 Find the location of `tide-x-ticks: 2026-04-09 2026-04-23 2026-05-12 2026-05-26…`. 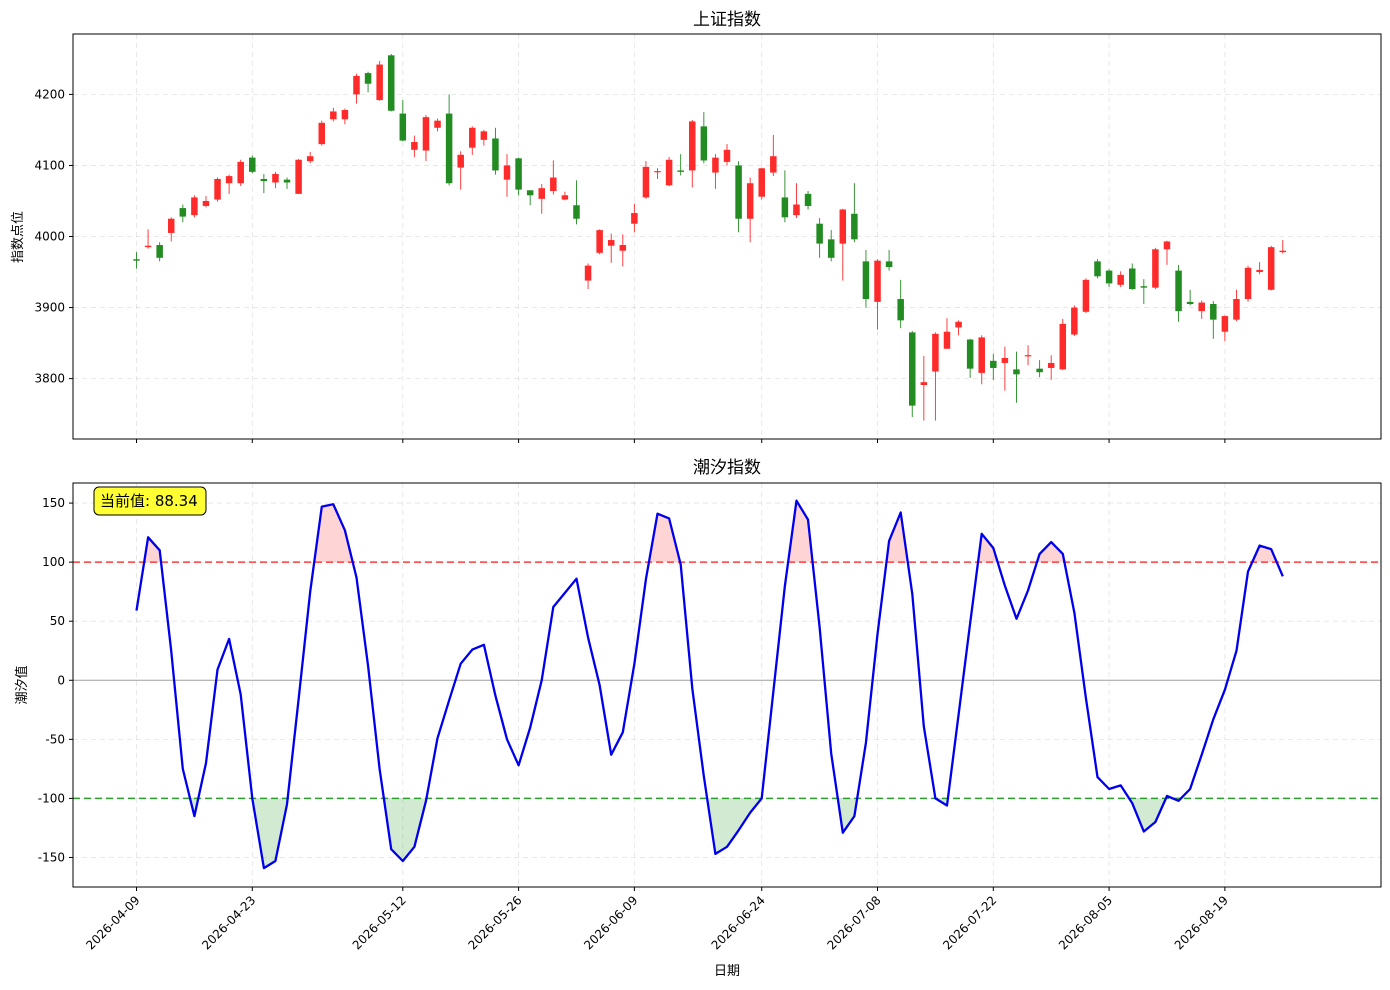

tide-x-ticks: 2026-04-09 2026-04-23 2026-05-12 2026-05-26… is located at coordinates (657, 919).